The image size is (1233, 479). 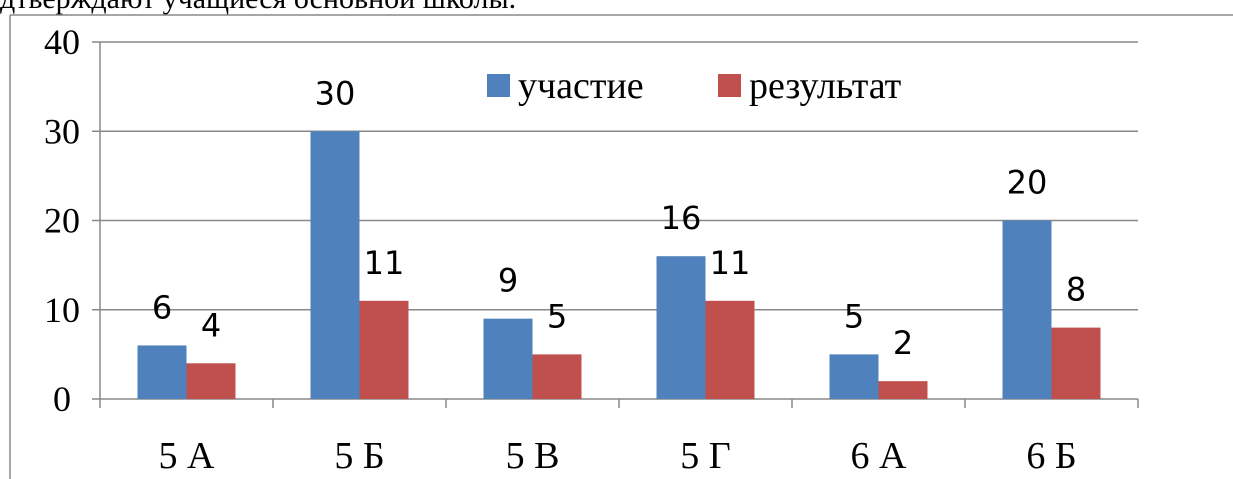 I want to click on x-tick-label: 5 А, so click(x=187, y=456).